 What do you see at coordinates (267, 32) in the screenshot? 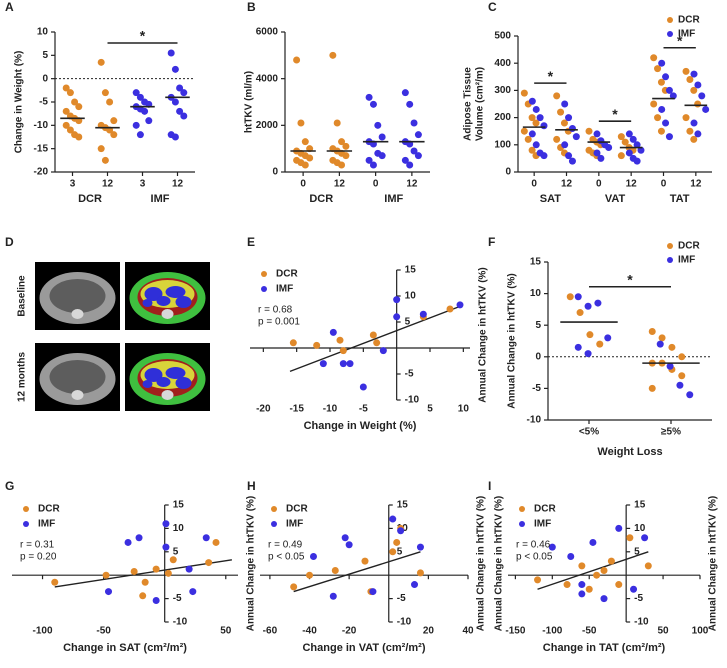
I see `y-tick-label: 6000` at bounding box center [267, 32].